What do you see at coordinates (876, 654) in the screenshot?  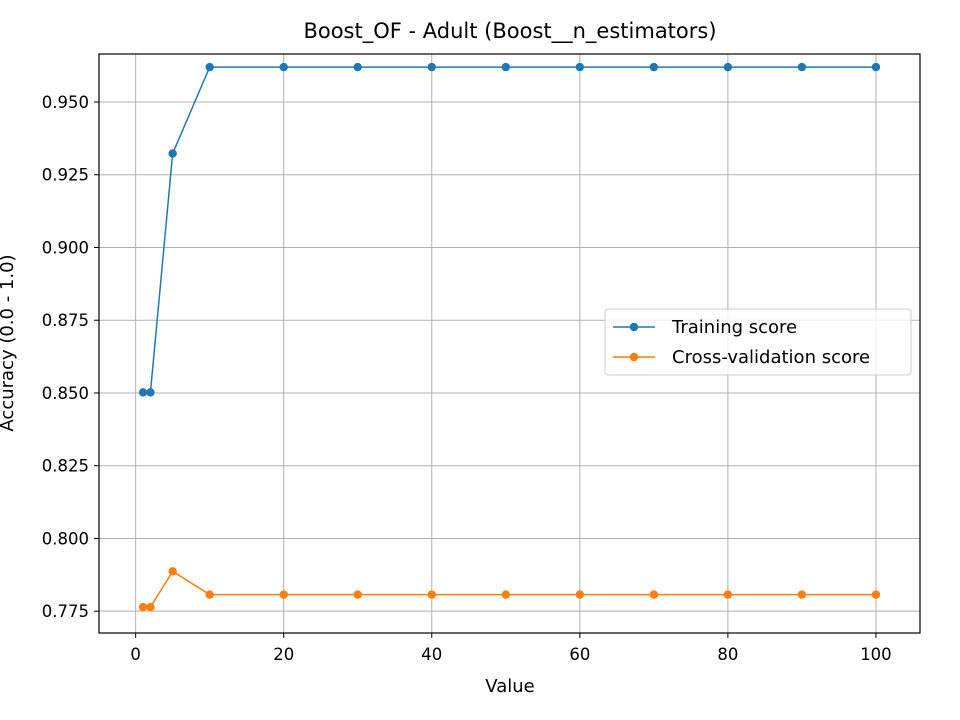 I see `x-tick-label: 100` at bounding box center [876, 654].